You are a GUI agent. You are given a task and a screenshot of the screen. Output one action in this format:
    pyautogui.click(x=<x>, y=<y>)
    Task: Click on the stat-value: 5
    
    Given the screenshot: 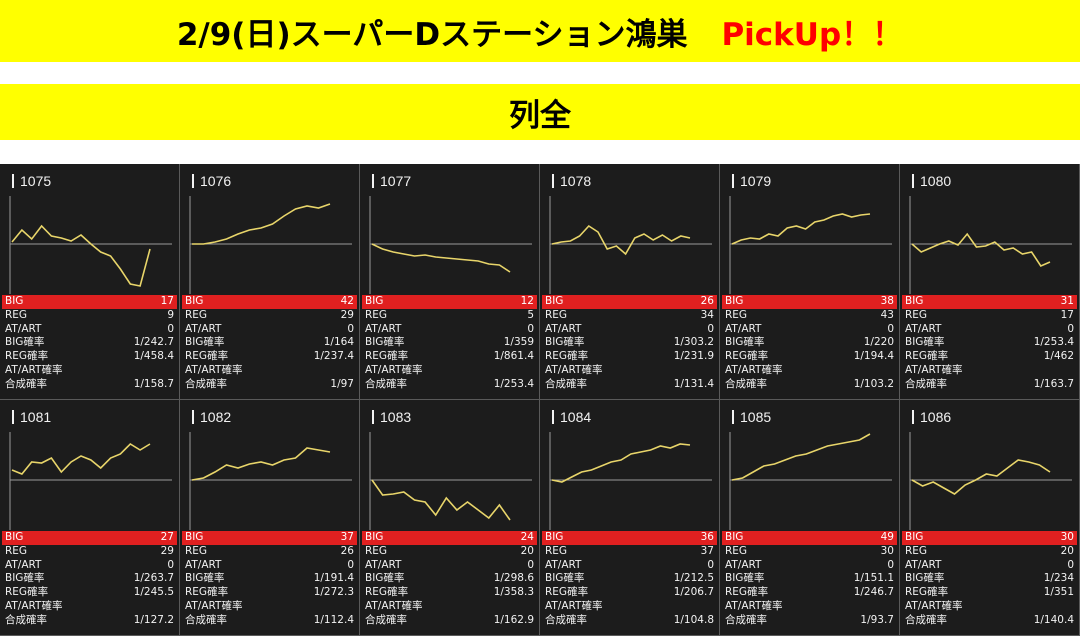 What is the action you would take?
    pyautogui.click(x=530, y=314)
    